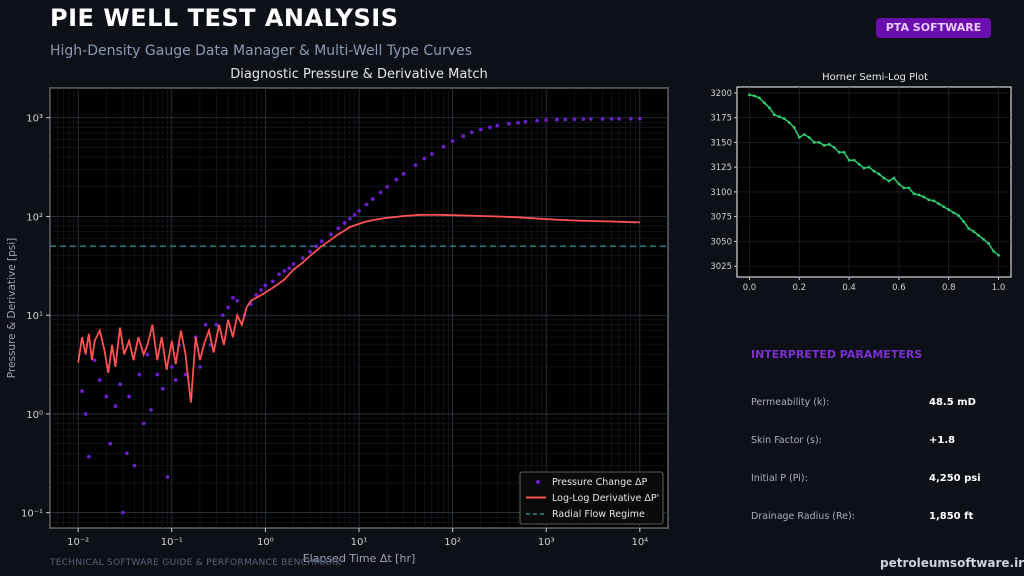 The image size is (1024, 576). Describe the element at coordinates (849, 288) in the screenshot. I see `horner-x-tick-label: 0.4` at that location.